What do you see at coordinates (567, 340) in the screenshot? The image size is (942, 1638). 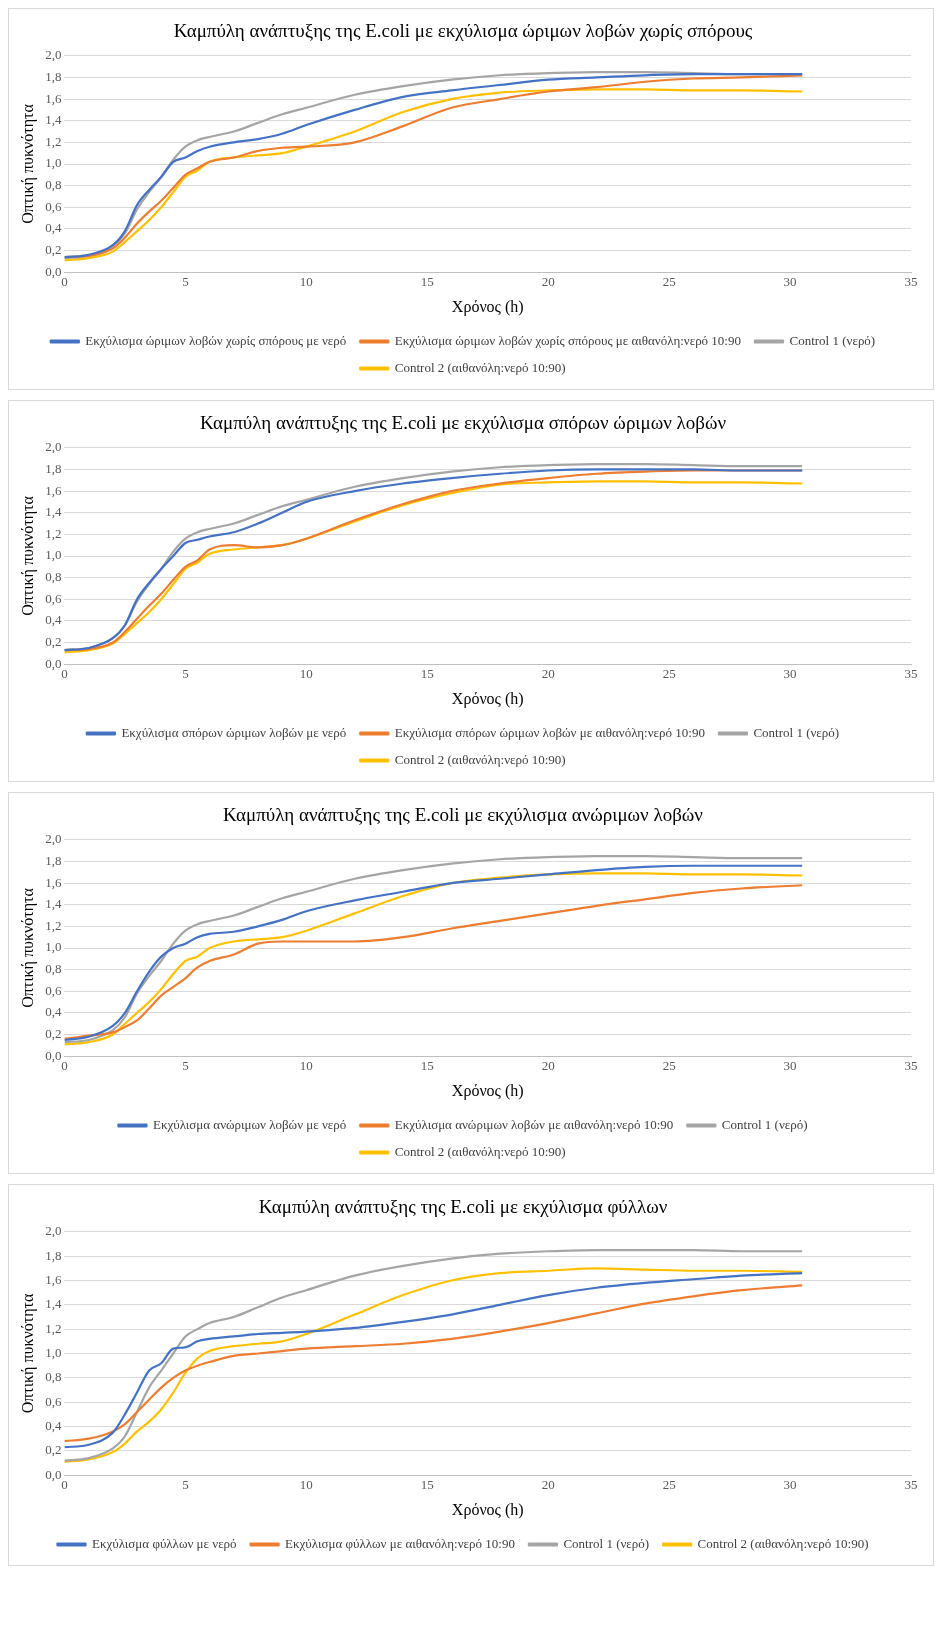 I see `legend-label: Εκχύλισμα ώριμων λοβών χωρίς σπόρους με αιθανόλη:νερό 10:90` at bounding box center [567, 340].